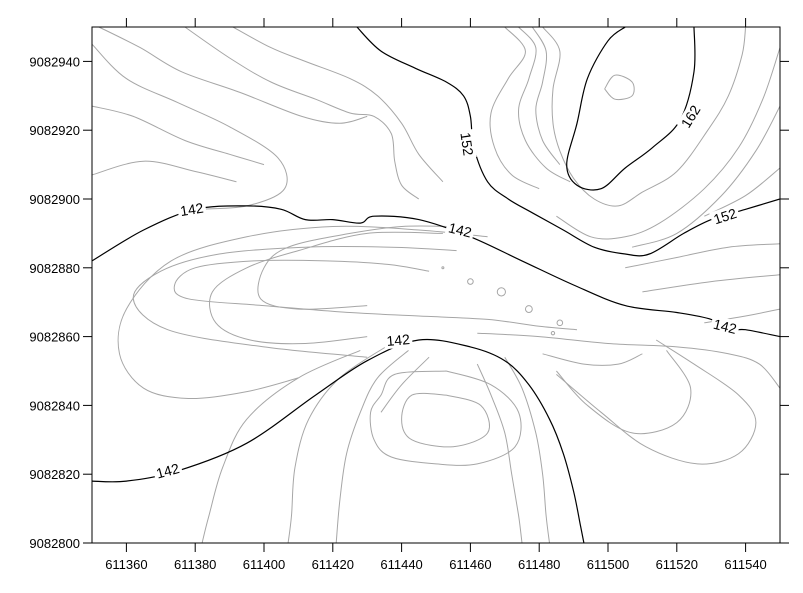 Image resolution: width=803 pixels, height=593 pixels. What do you see at coordinates (195, 564) in the screenshot?
I see `x-tick-label: 611380` at bounding box center [195, 564].